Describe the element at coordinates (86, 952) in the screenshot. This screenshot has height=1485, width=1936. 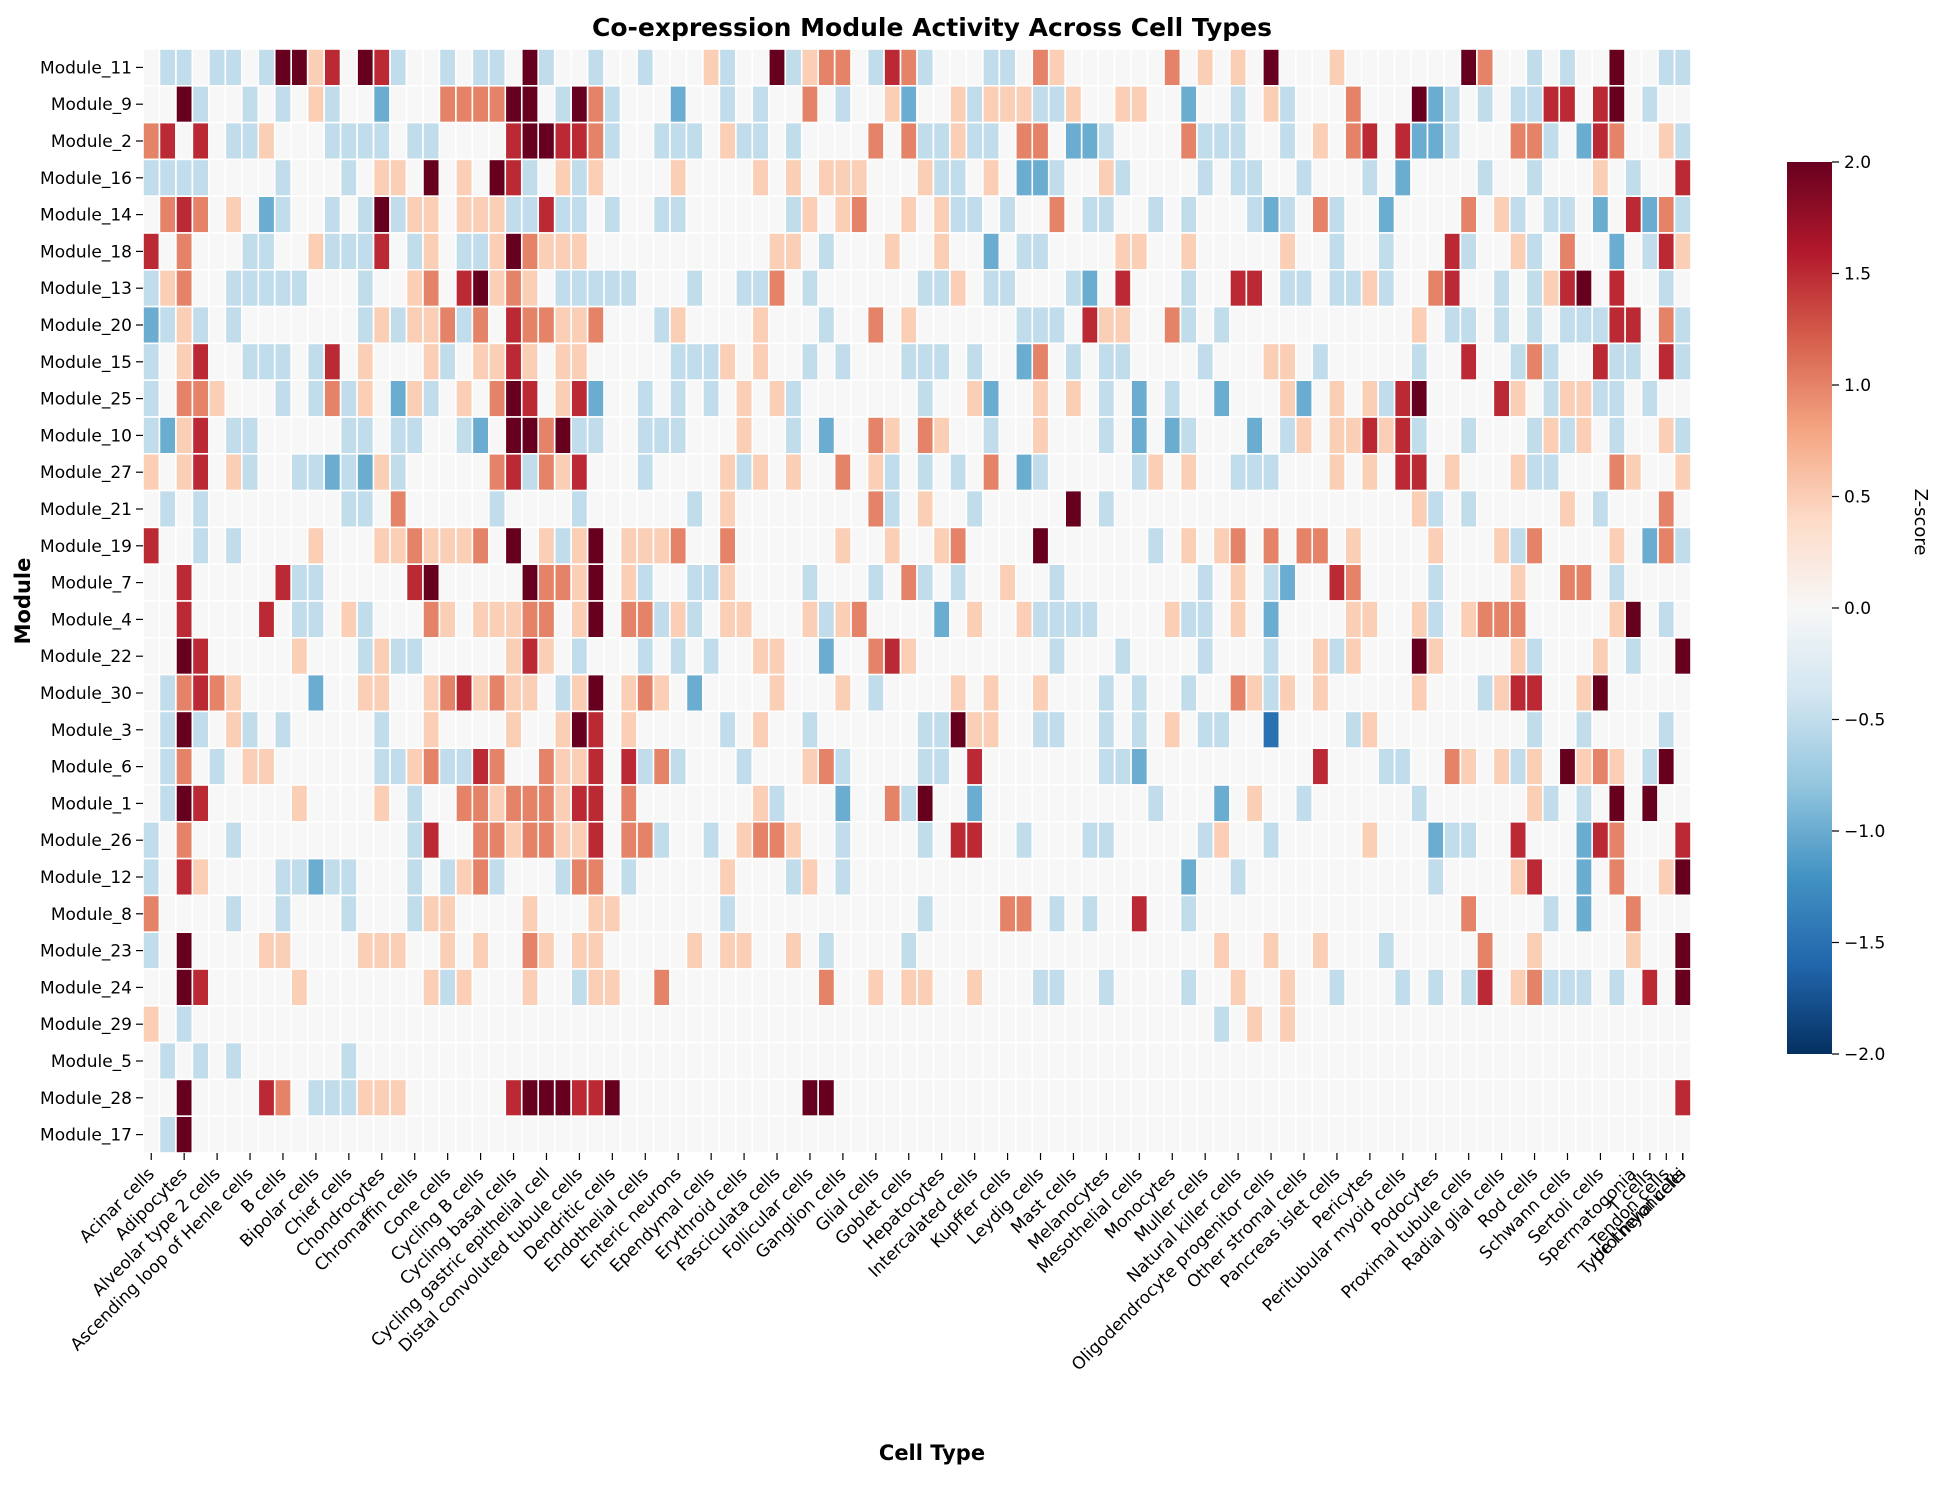
I see `y-tick-label: Module_23` at that location.